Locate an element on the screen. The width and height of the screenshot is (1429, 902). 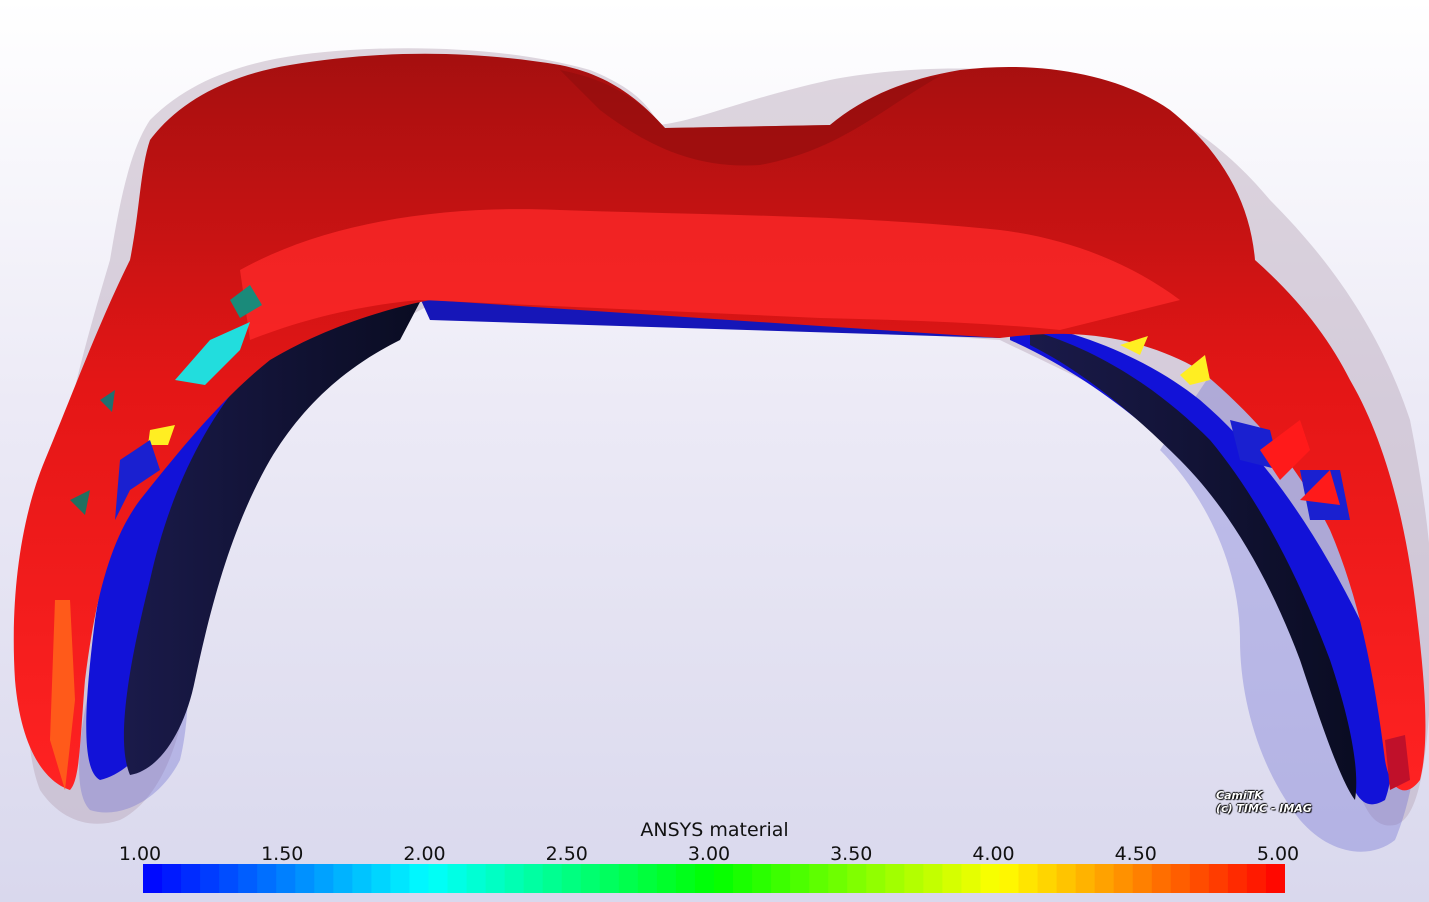
tick-label: 4.50 is located at coordinates (1135, 854).